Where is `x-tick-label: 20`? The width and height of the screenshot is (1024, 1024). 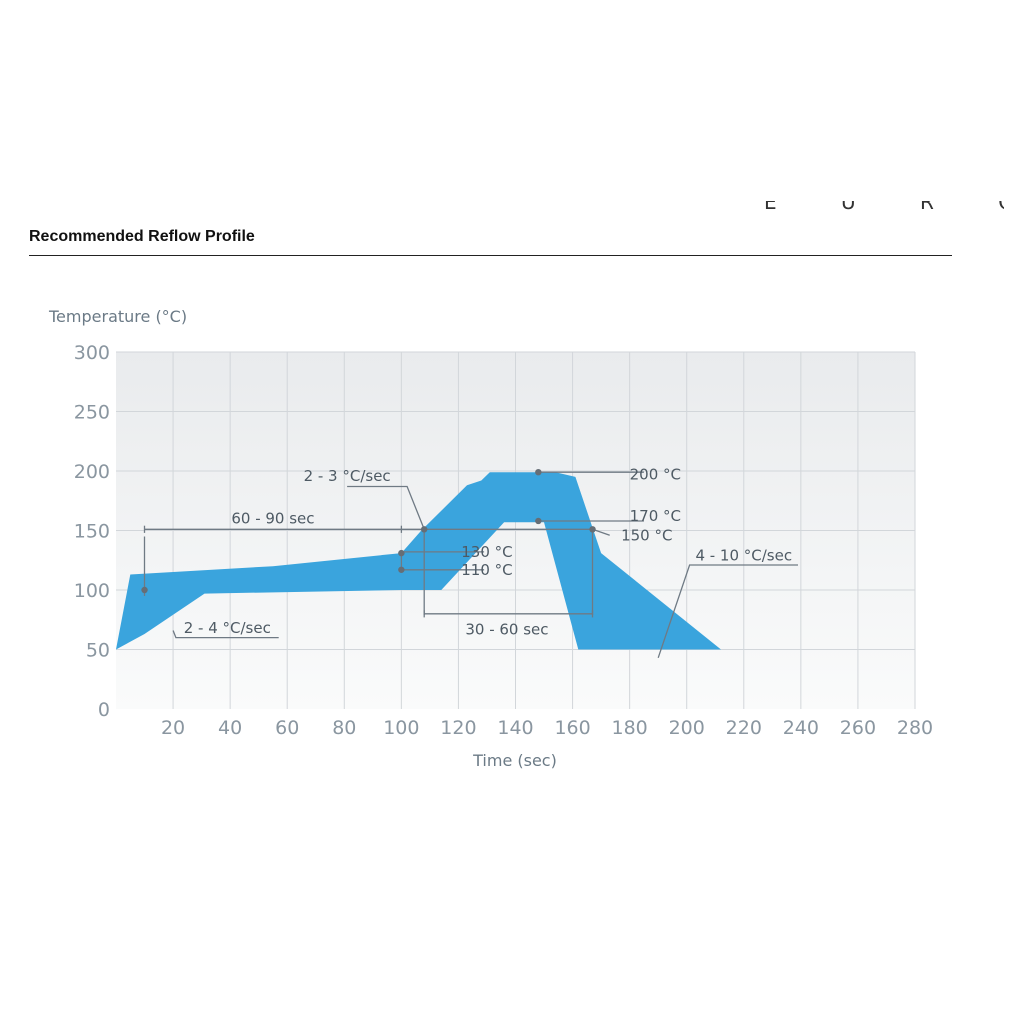
x-tick-label: 20 is located at coordinates (173, 728).